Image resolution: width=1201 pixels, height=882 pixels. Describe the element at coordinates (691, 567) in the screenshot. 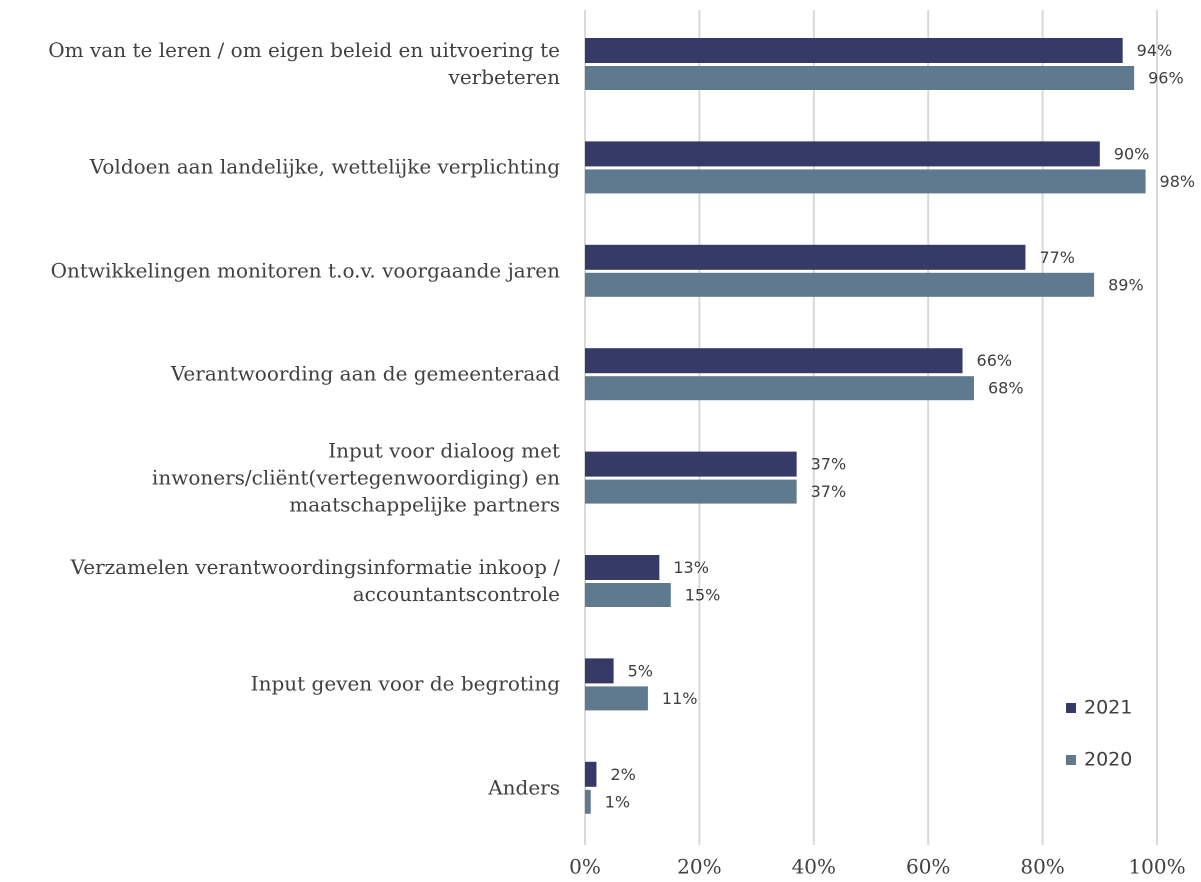

I see `data-label: 13%` at that location.